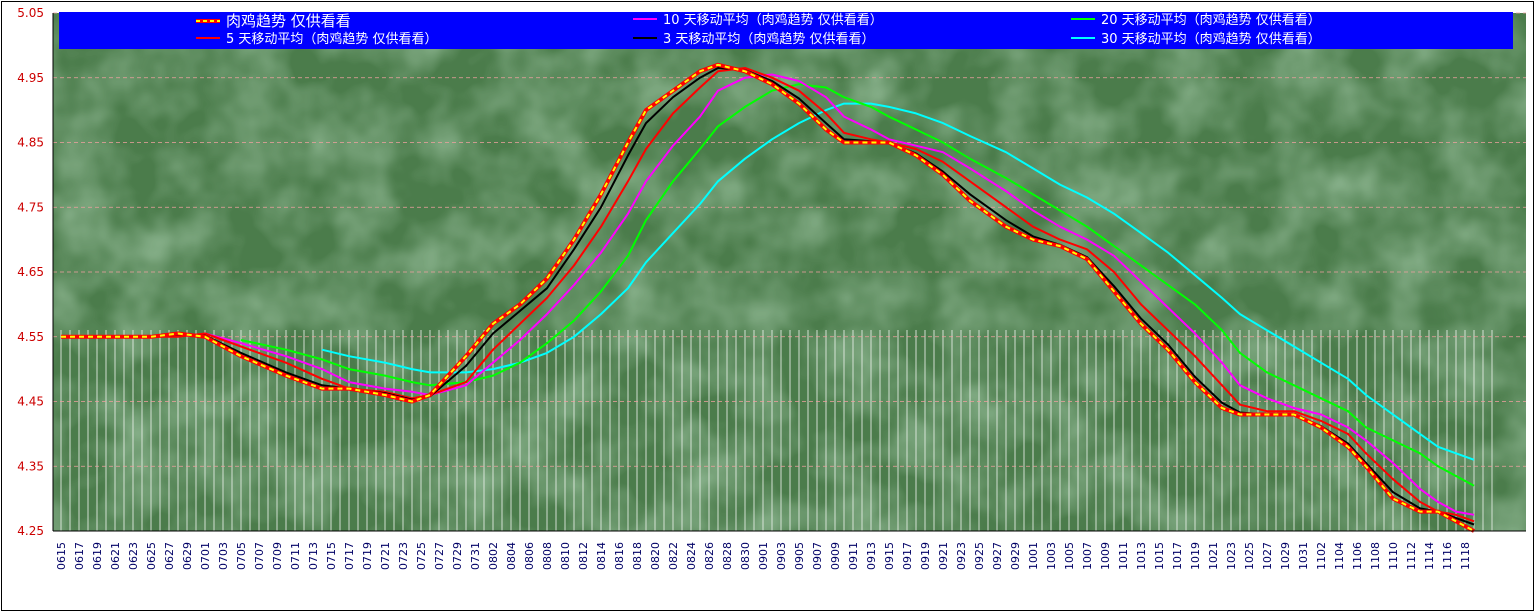 The image size is (1535, 612). Describe the element at coordinates (97, 556) in the screenshot. I see `x-tick-label: 0619` at that location.